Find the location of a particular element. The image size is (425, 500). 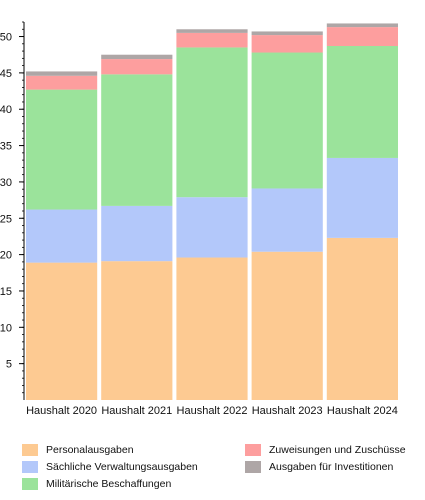

legend-item-zuweisungen-und-zuschusse: Zuweisungen und Zuschüsse is located at coordinates (325, 450).